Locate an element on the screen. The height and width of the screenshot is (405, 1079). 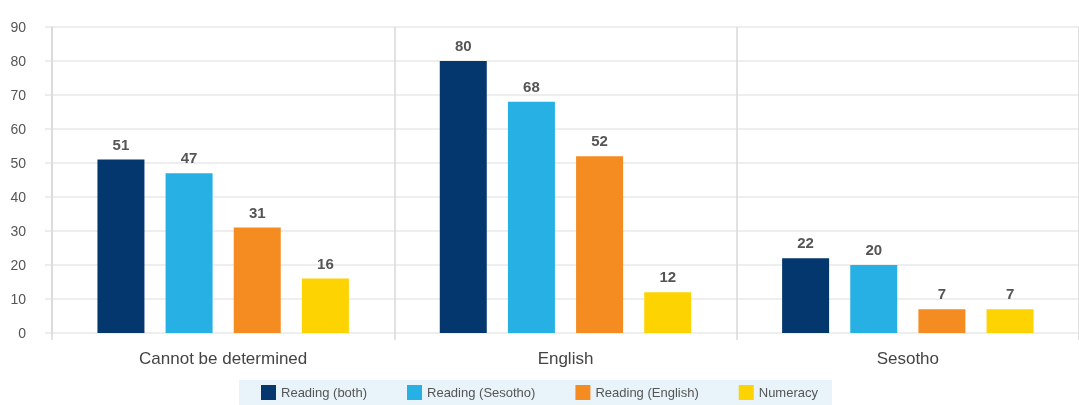
y-tick-label: 70 is located at coordinates (18, 95).